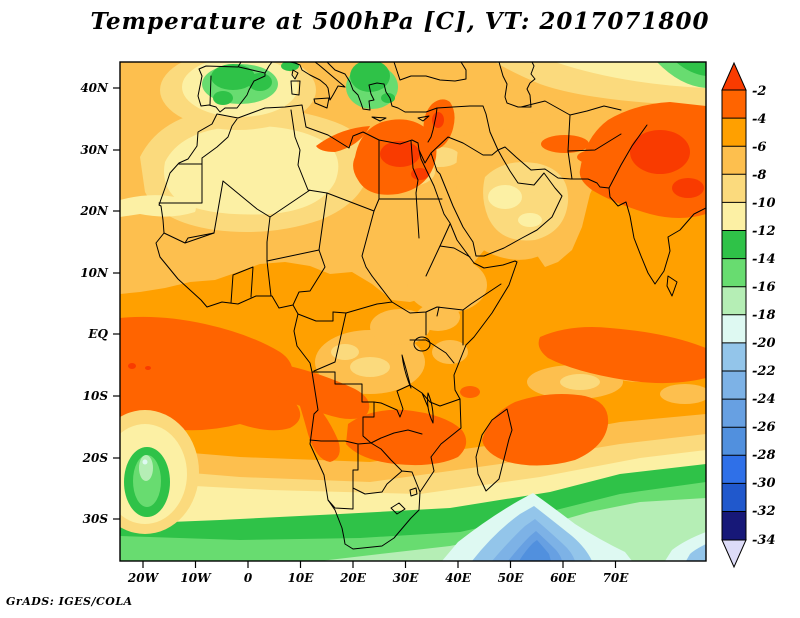 This screenshot has height=618, width=800. I want to click on x-tick-label: 20E, so click(353, 578).